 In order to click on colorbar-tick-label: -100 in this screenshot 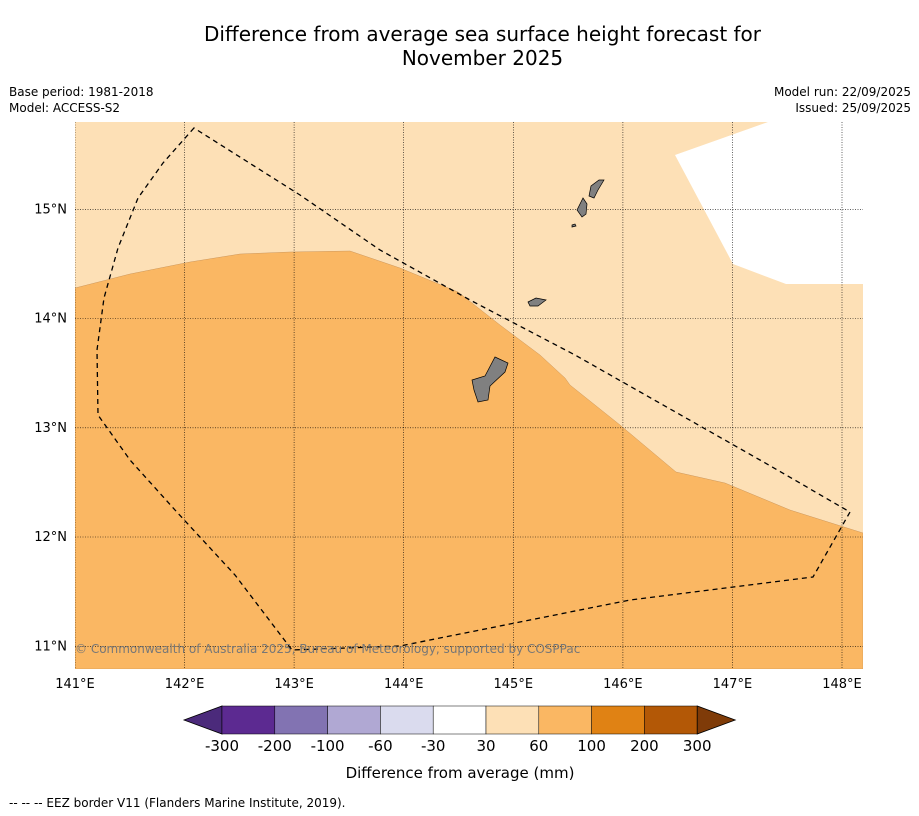, I will do `click(328, 746)`.